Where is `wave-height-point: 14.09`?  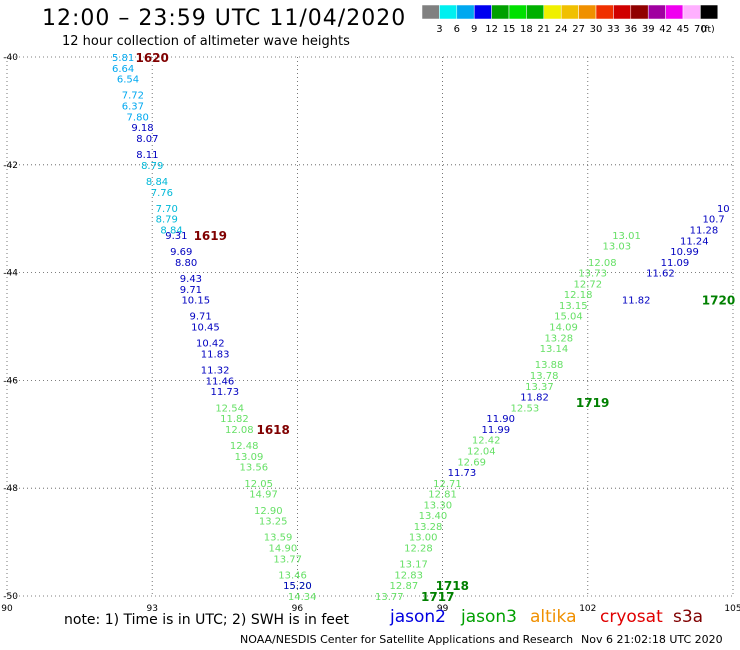
wave-height-point: 14.09 is located at coordinates (563, 328).